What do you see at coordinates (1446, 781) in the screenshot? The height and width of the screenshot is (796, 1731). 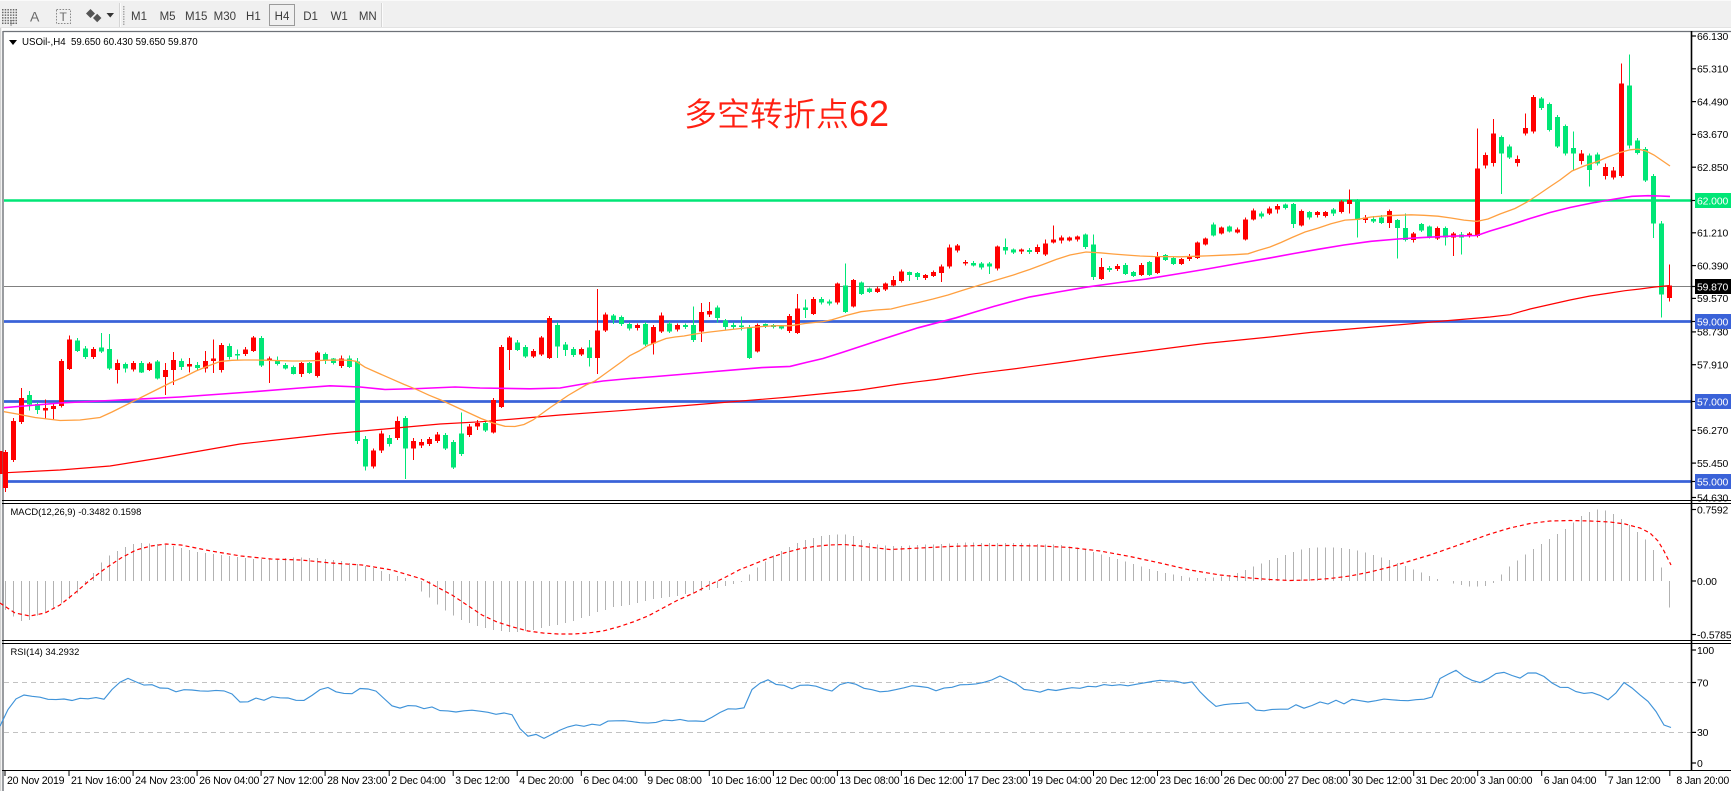 I see `svg-text: 31 Dec 20:00` at bounding box center [1446, 781].